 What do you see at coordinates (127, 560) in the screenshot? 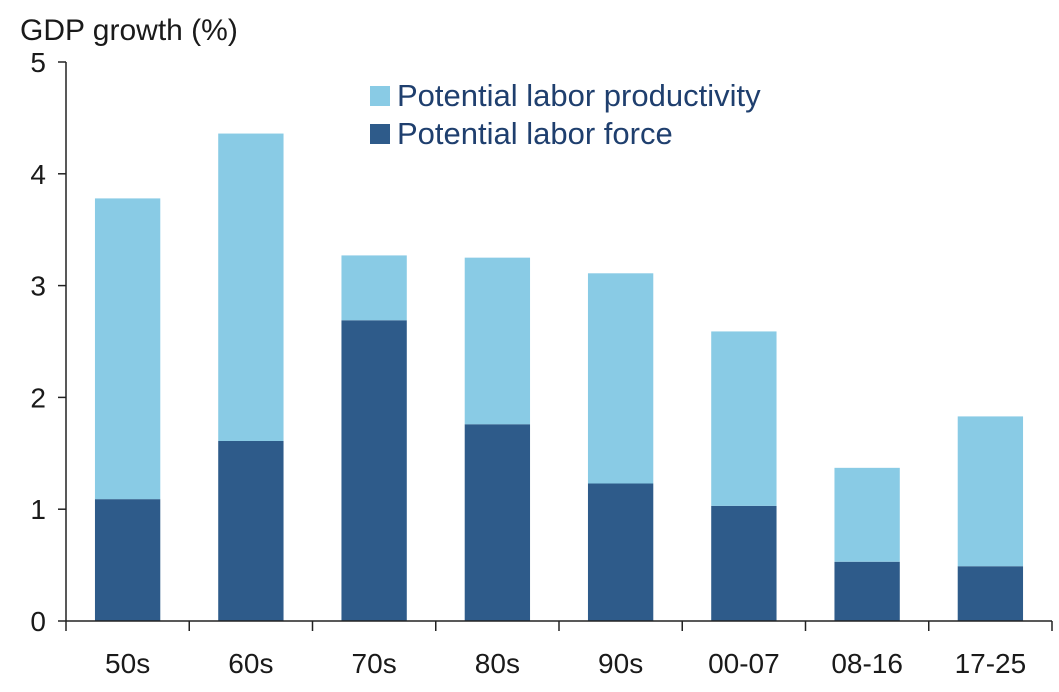
I see `bar-labor-force-50s` at bounding box center [127, 560].